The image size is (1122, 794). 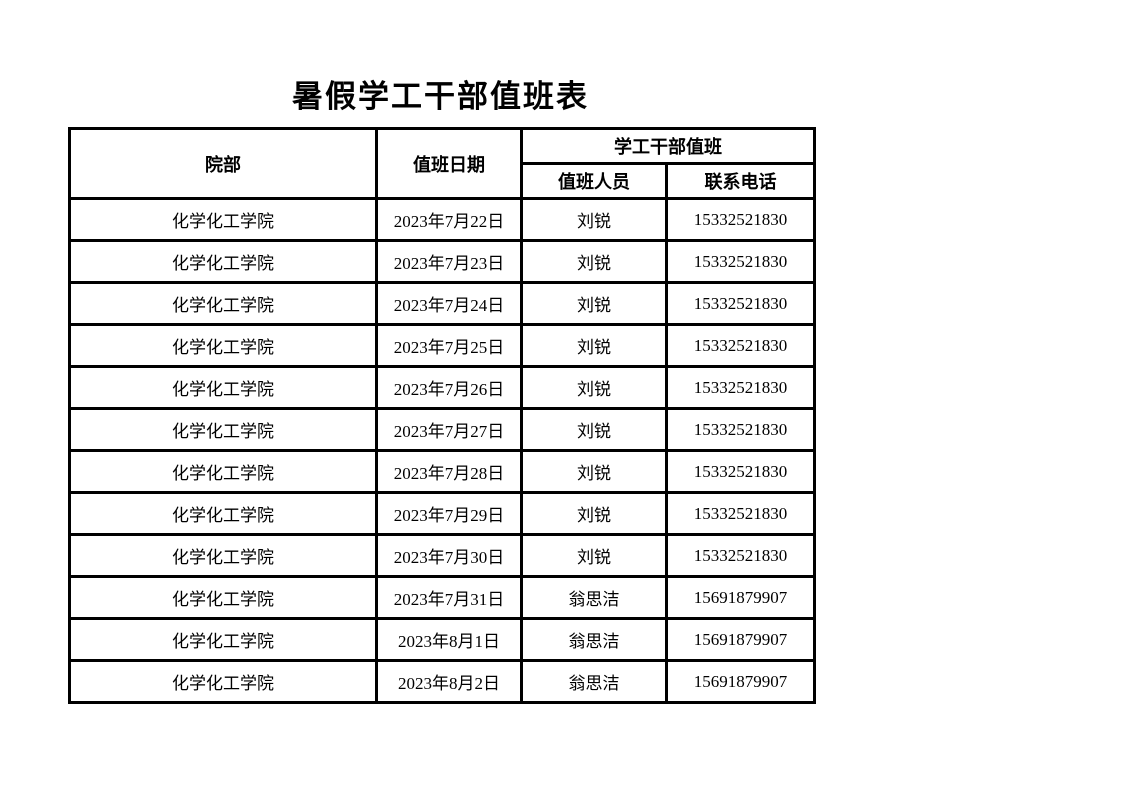 What do you see at coordinates (449, 681) in the screenshot?
I see `date-cell: 2023年8月2日` at bounding box center [449, 681].